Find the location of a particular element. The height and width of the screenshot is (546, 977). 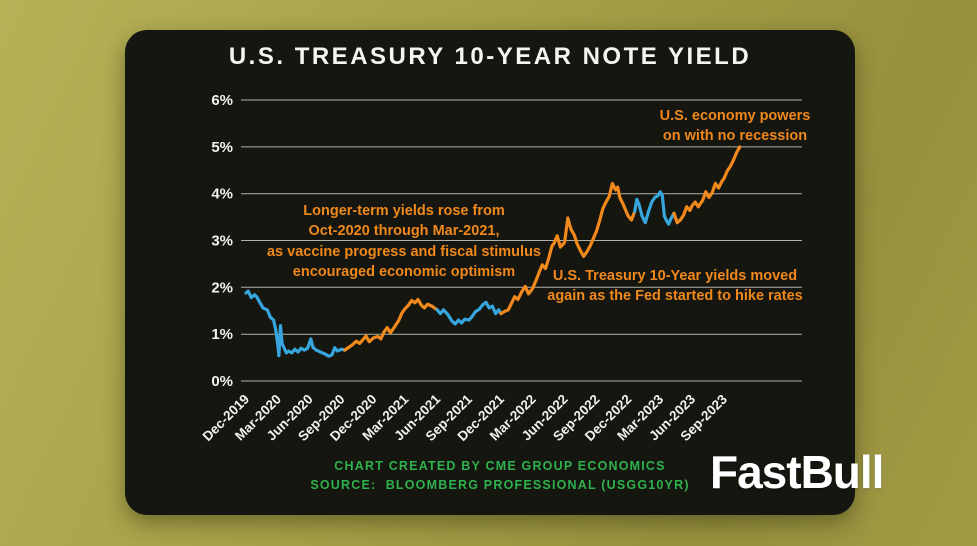

annotation-line: as vaccine progress and fiscal stimulus is located at coordinates (403, 251).